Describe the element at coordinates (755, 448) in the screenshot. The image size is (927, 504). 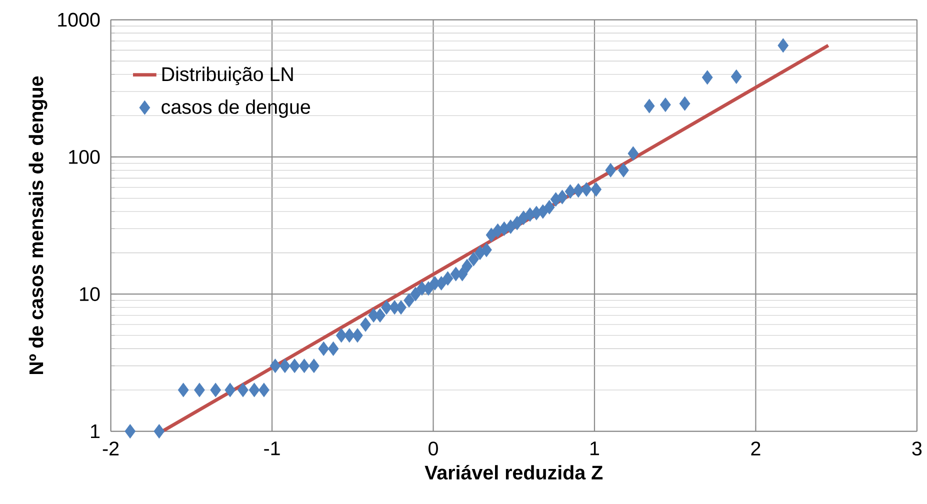
I see `x-tick-label: 2` at that location.